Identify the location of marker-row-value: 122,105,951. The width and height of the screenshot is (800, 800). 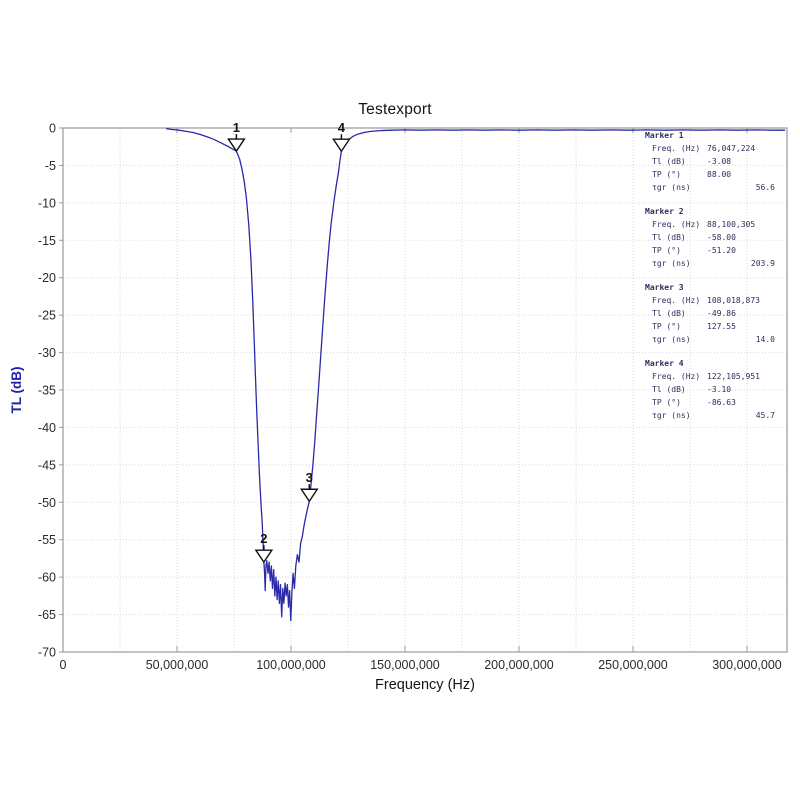
(733, 376).